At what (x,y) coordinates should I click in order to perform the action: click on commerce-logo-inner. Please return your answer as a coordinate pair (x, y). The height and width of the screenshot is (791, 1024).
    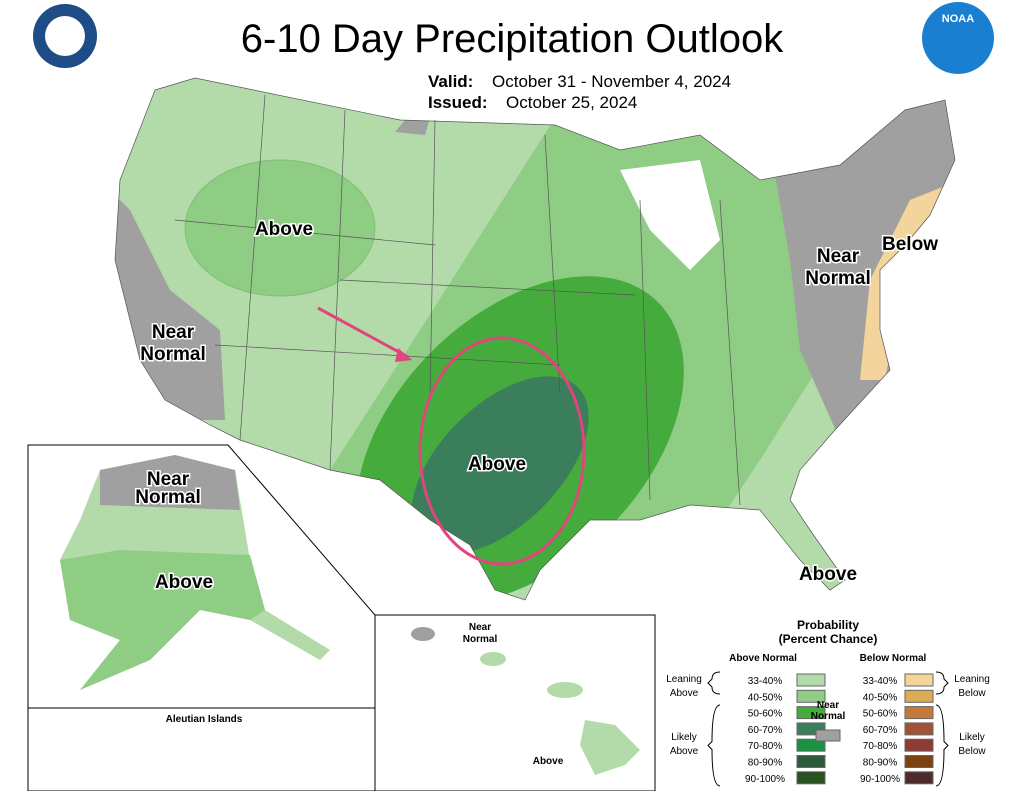
    Looking at the image, I should click on (65, 36).